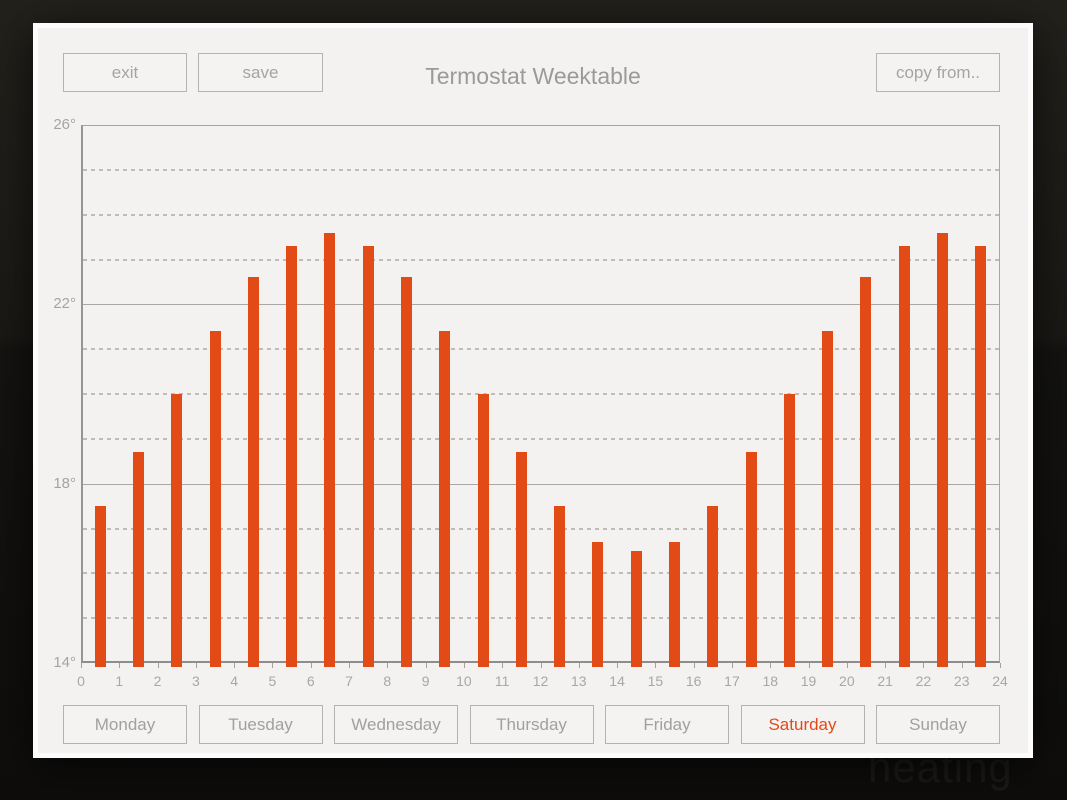  I want to click on x-axis-label-4: 4, so click(234, 681).